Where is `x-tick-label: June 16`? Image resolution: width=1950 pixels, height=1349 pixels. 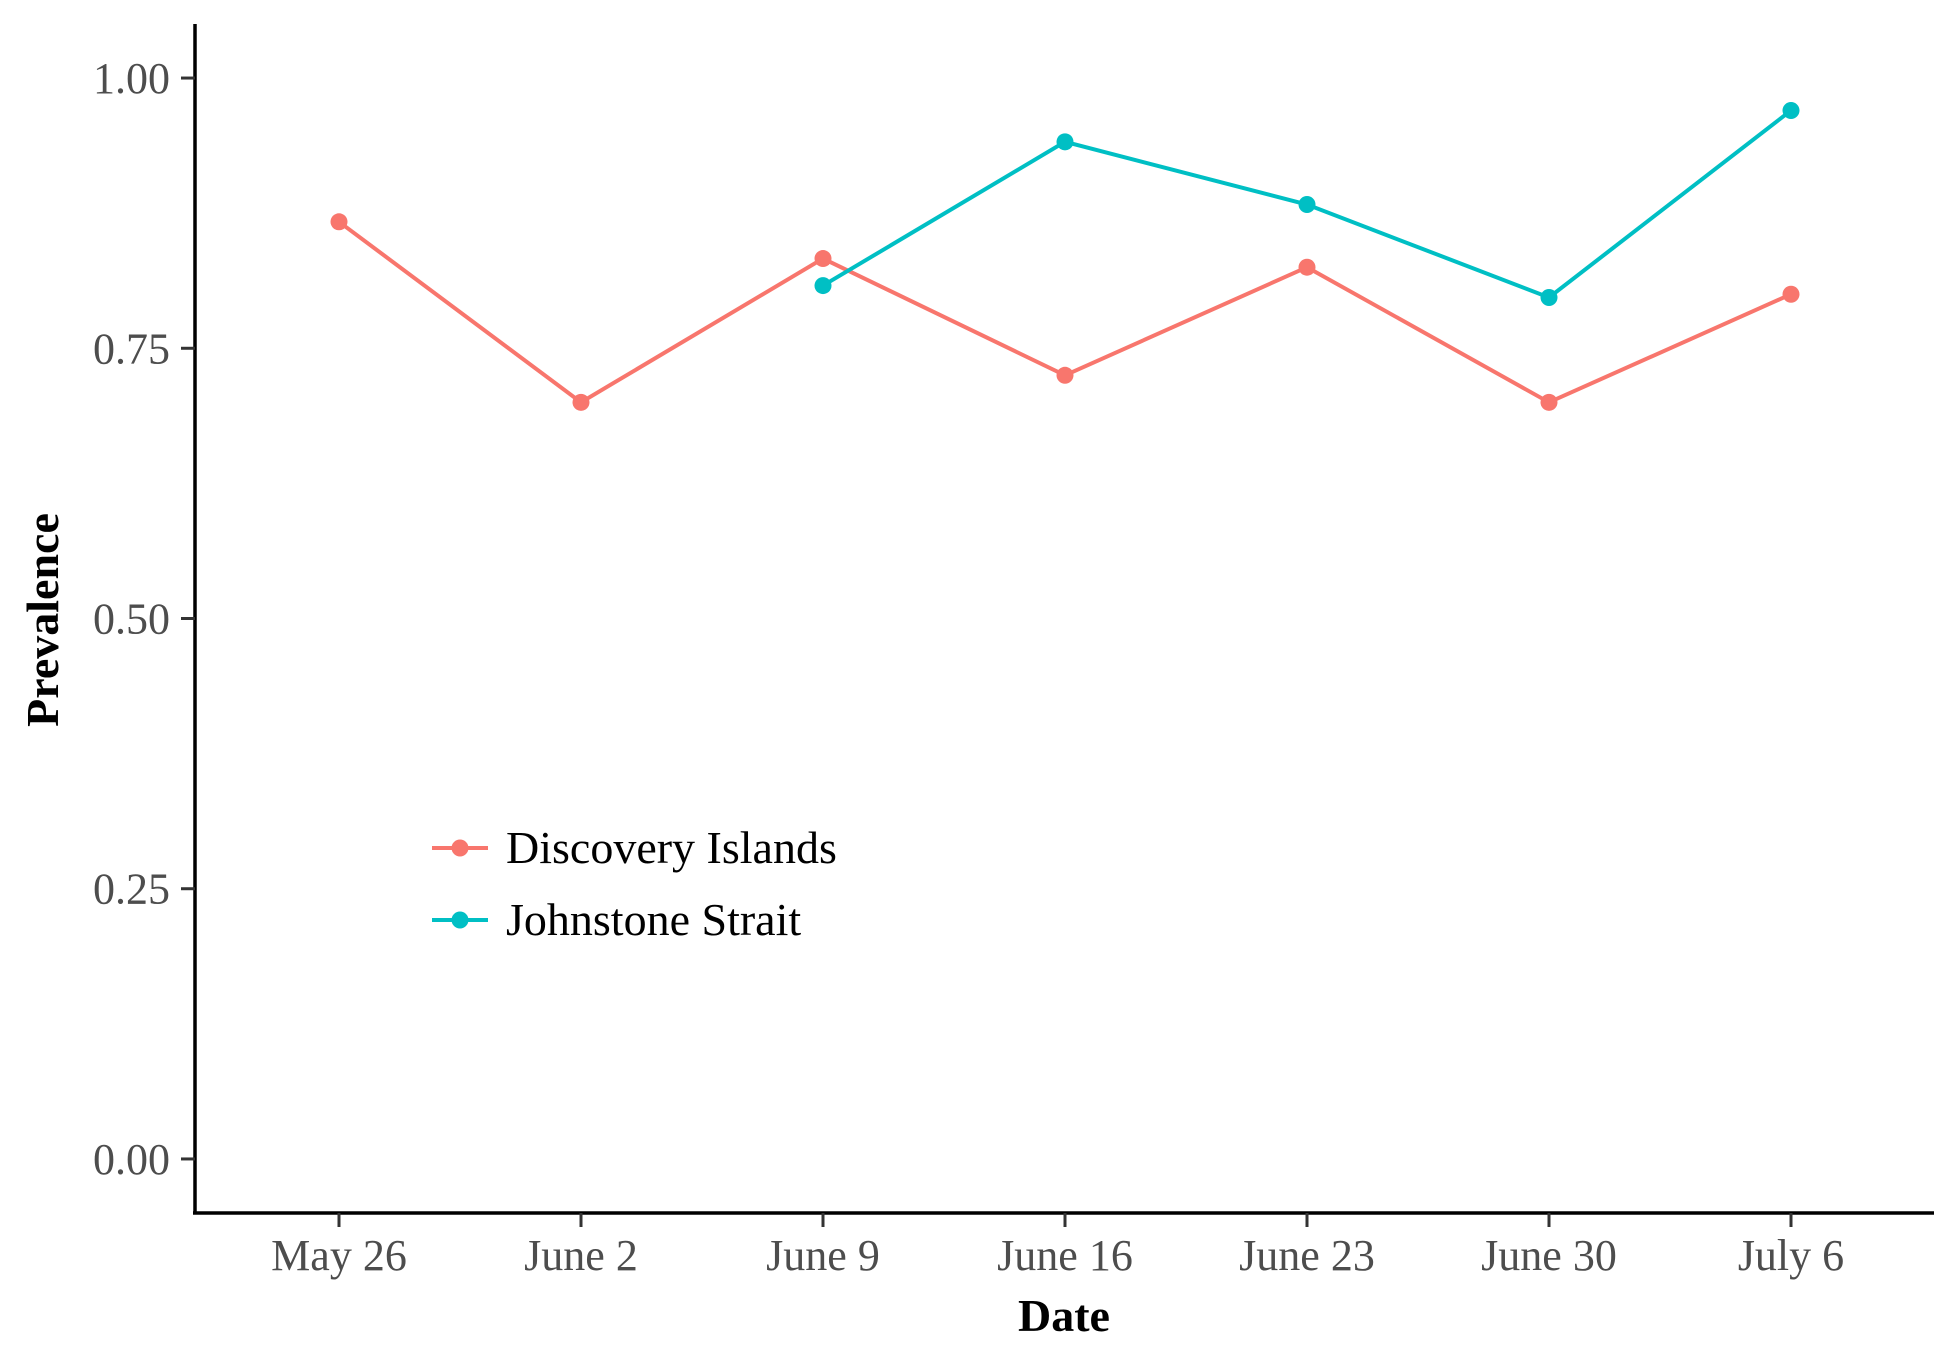
x-tick-label: June 16 is located at coordinates (1065, 1255).